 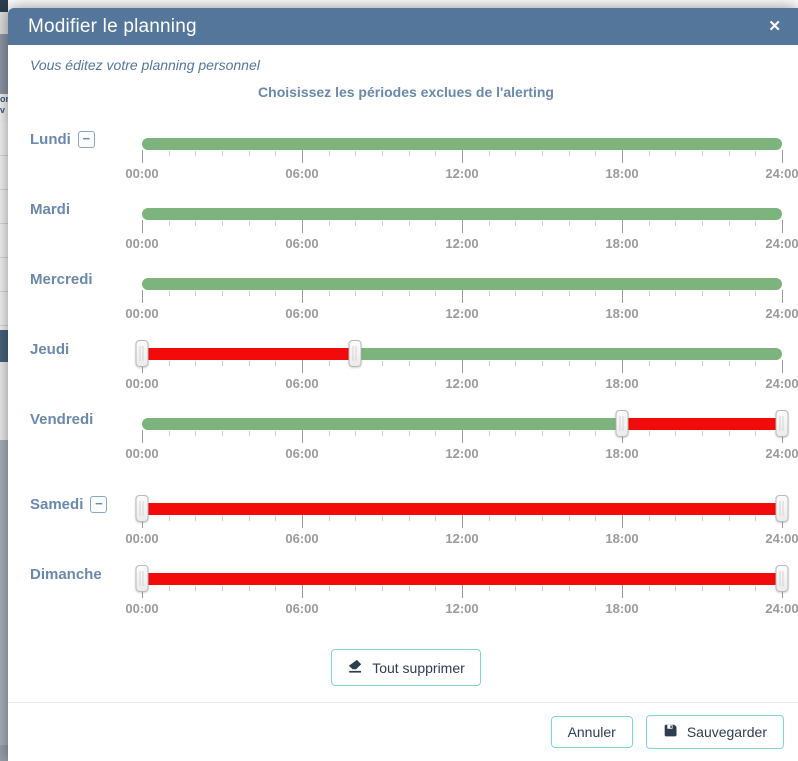 I want to click on day-label: Lundi, so click(x=50, y=139).